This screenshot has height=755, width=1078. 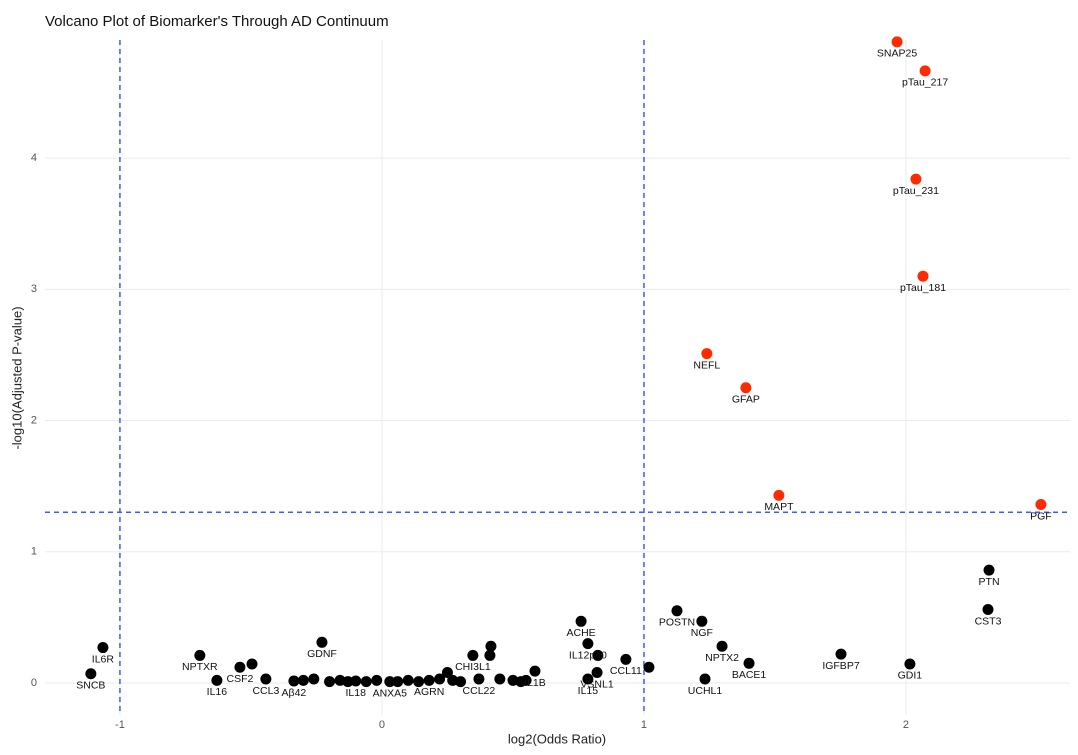 What do you see at coordinates (702, 633) in the screenshot?
I see `point-label: NGF` at bounding box center [702, 633].